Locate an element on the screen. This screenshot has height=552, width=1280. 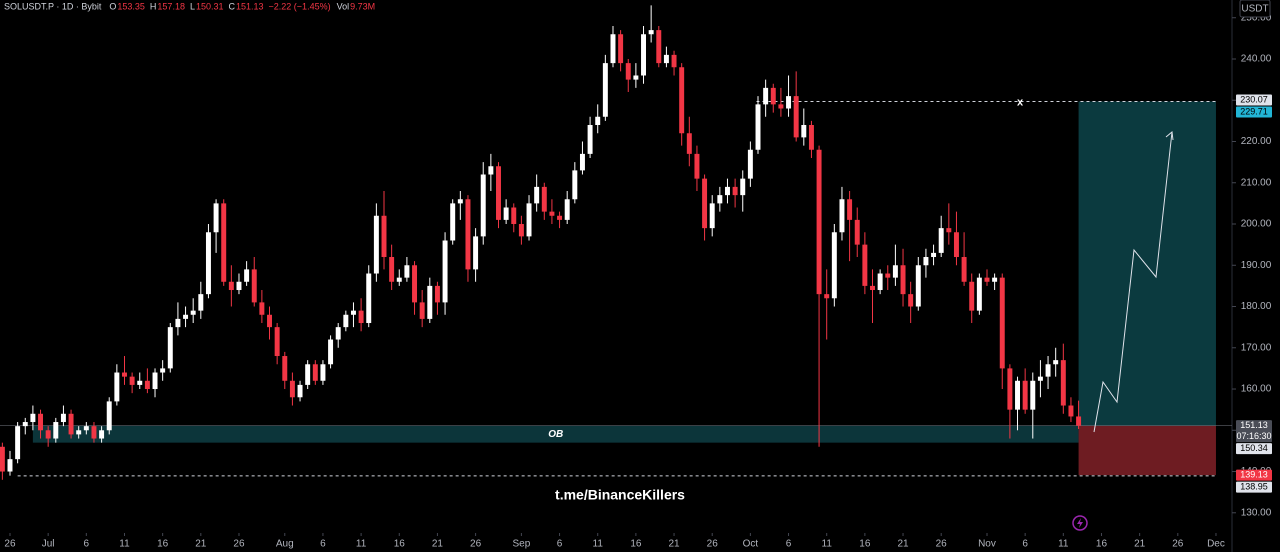
y-tick-label: 160.00 is located at coordinates (1256, 389).